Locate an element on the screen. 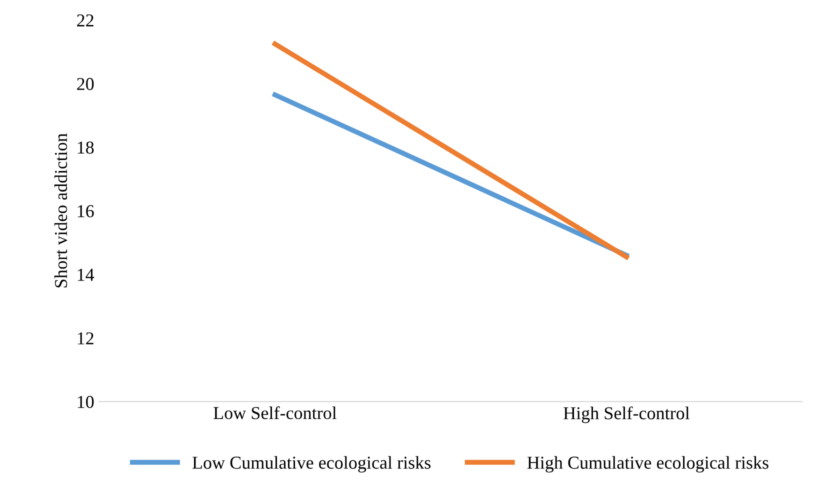 Image resolution: width=827 pixels, height=502 pixels. legend-label: Low Cumulative ecological risks is located at coordinates (311, 464).